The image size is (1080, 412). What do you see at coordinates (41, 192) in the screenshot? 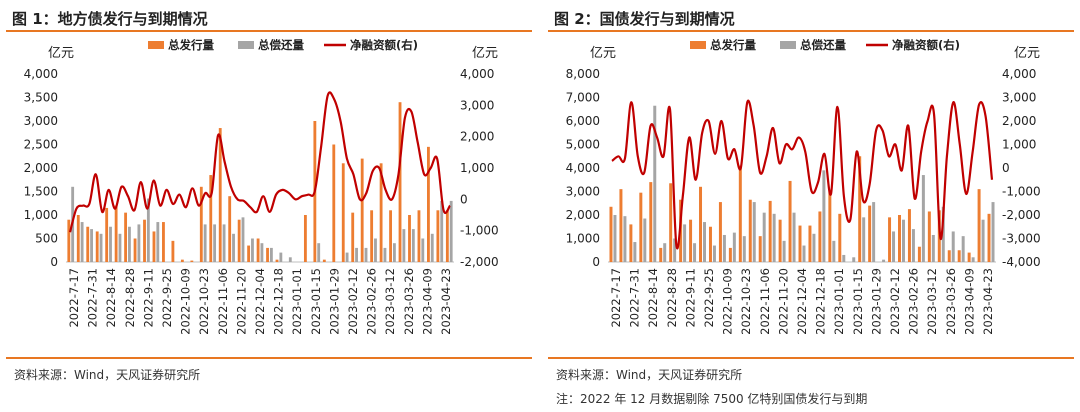
I see `y-tick-label-left: 1,500` at bounding box center [41, 192].